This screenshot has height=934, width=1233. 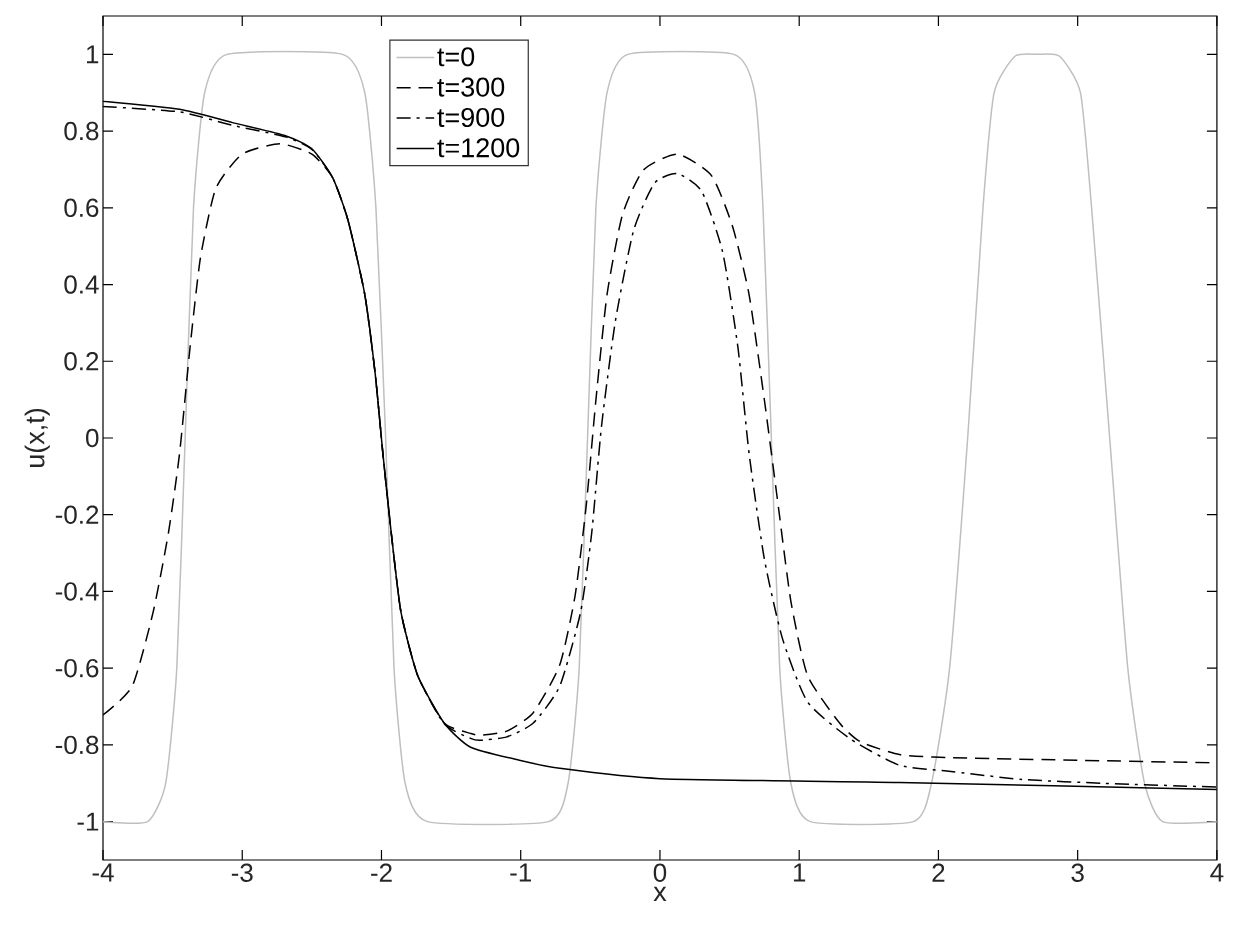 What do you see at coordinates (81, 131) in the screenshot?
I see `y-tick-label: 0.8` at bounding box center [81, 131].